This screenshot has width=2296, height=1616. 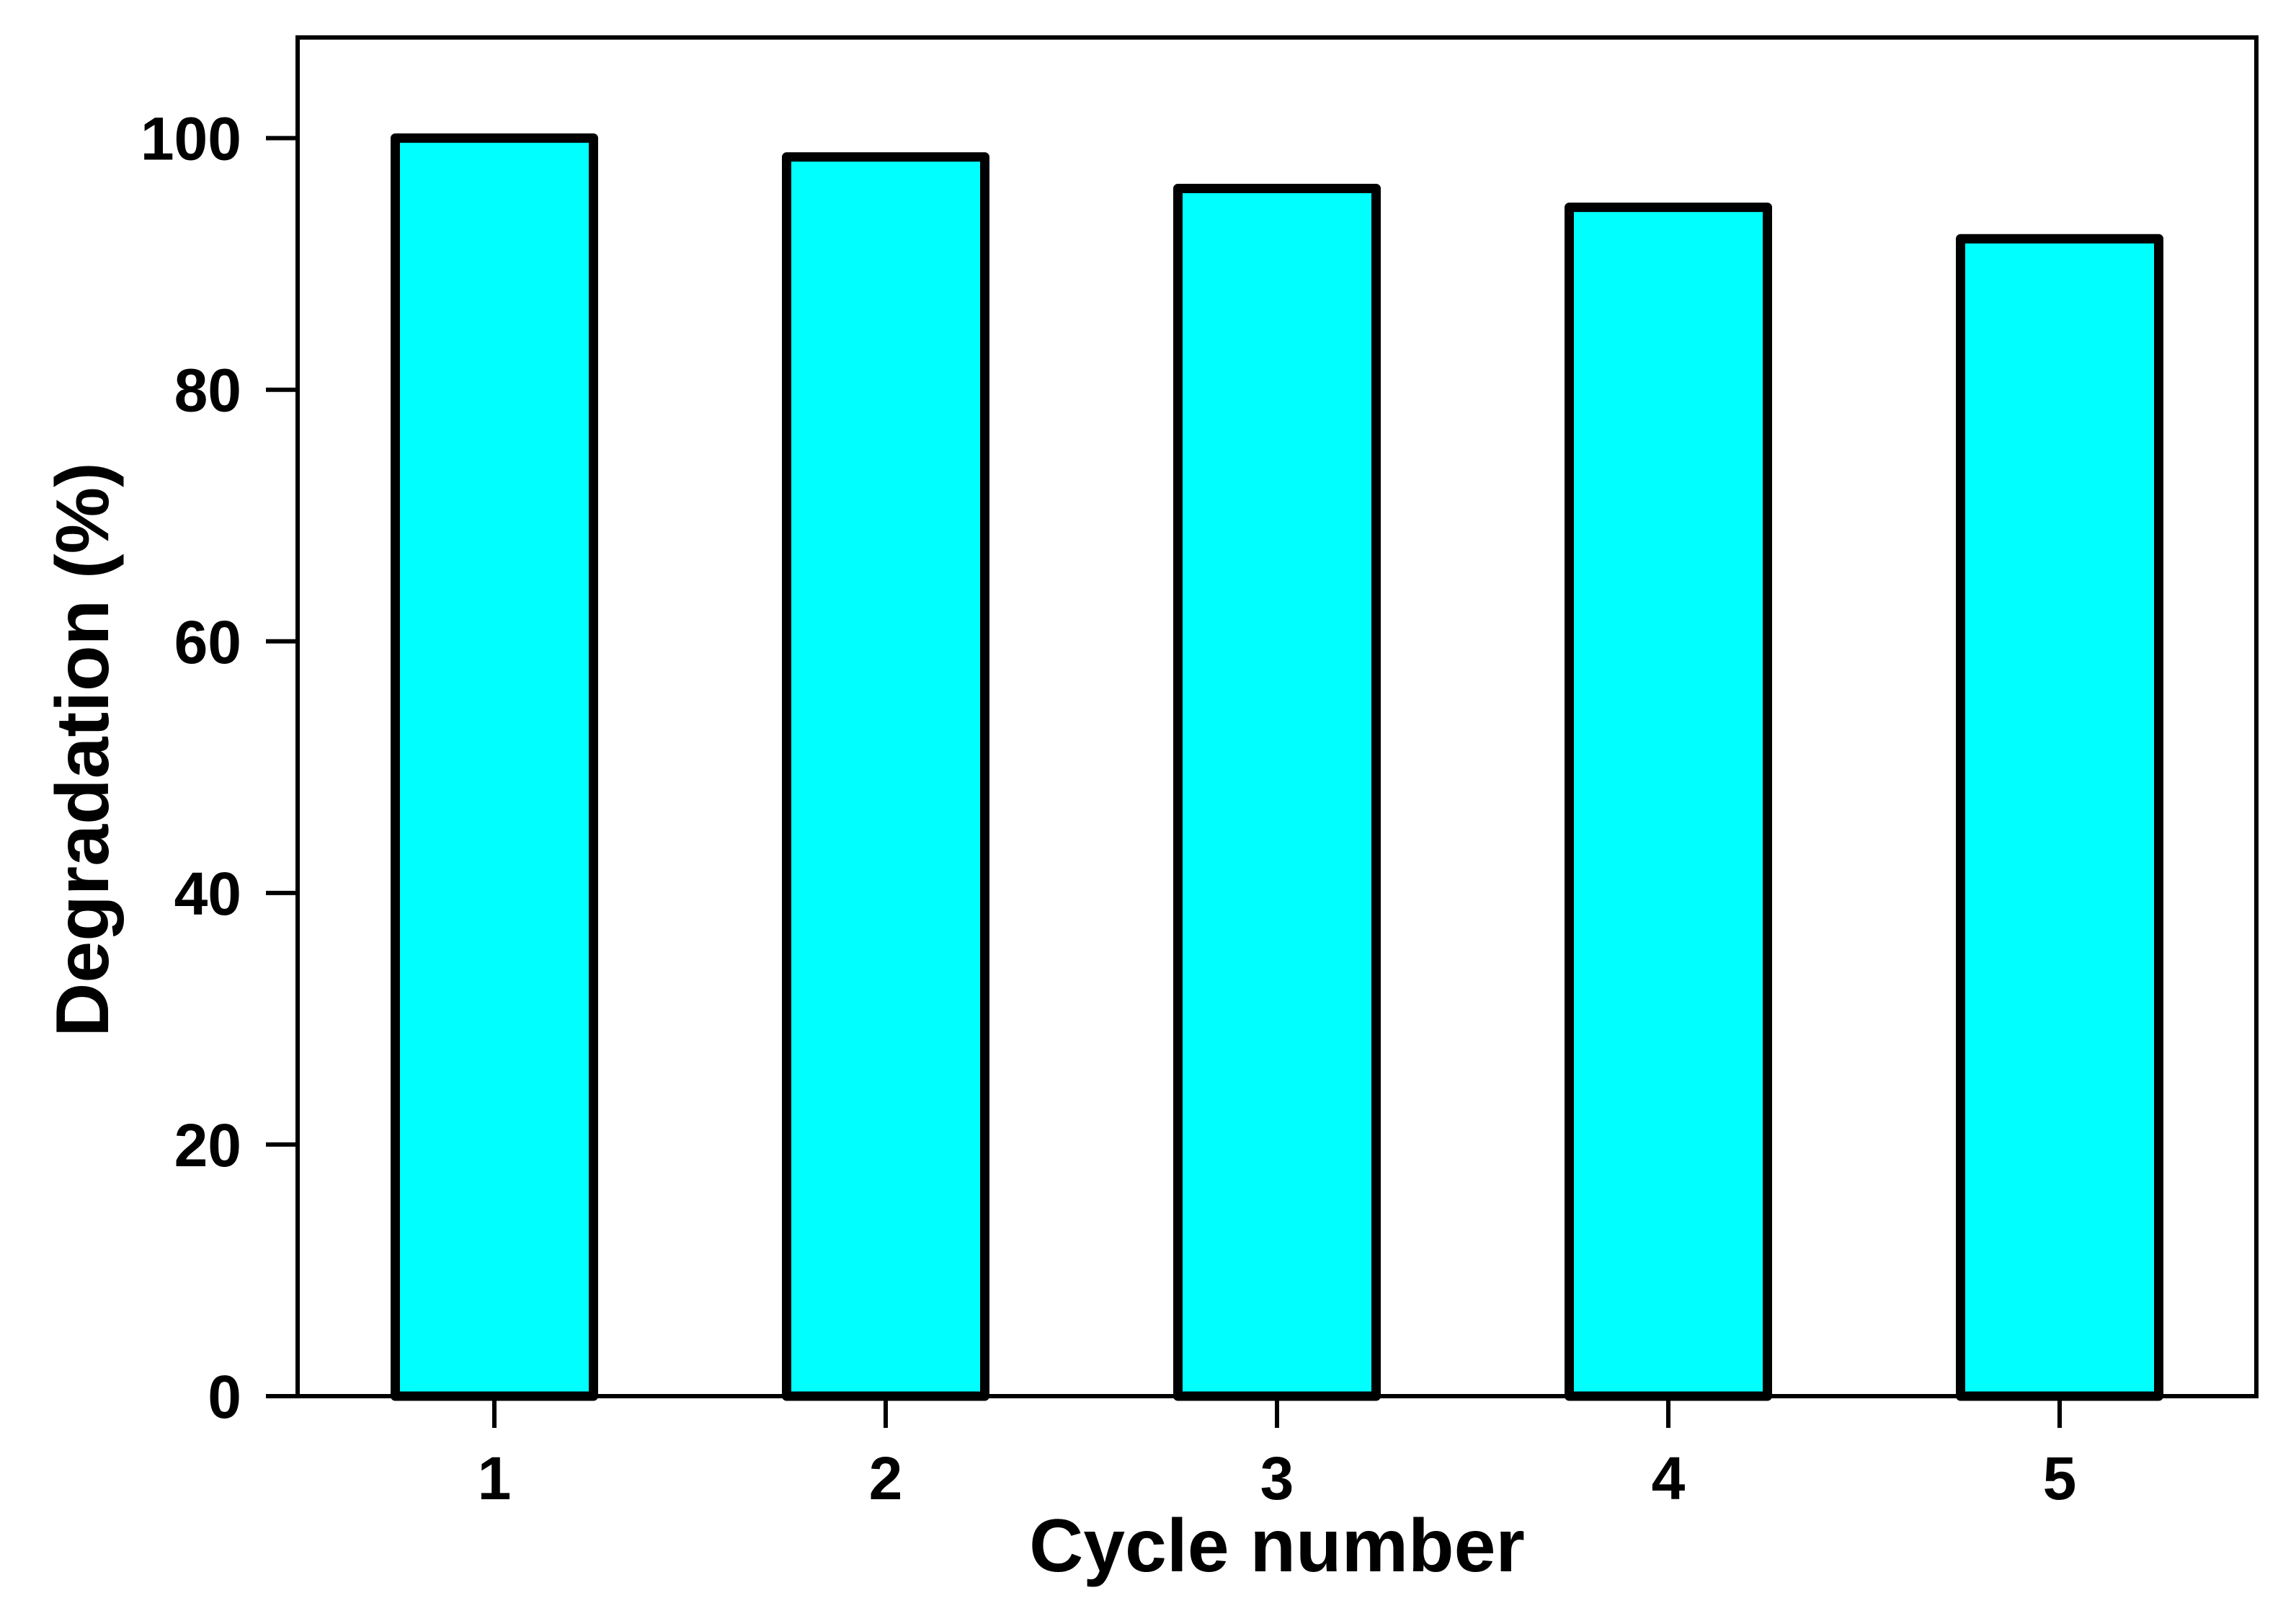 What do you see at coordinates (207, 391) in the screenshot?
I see `y-tick-label: 80` at bounding box center [207, 391].